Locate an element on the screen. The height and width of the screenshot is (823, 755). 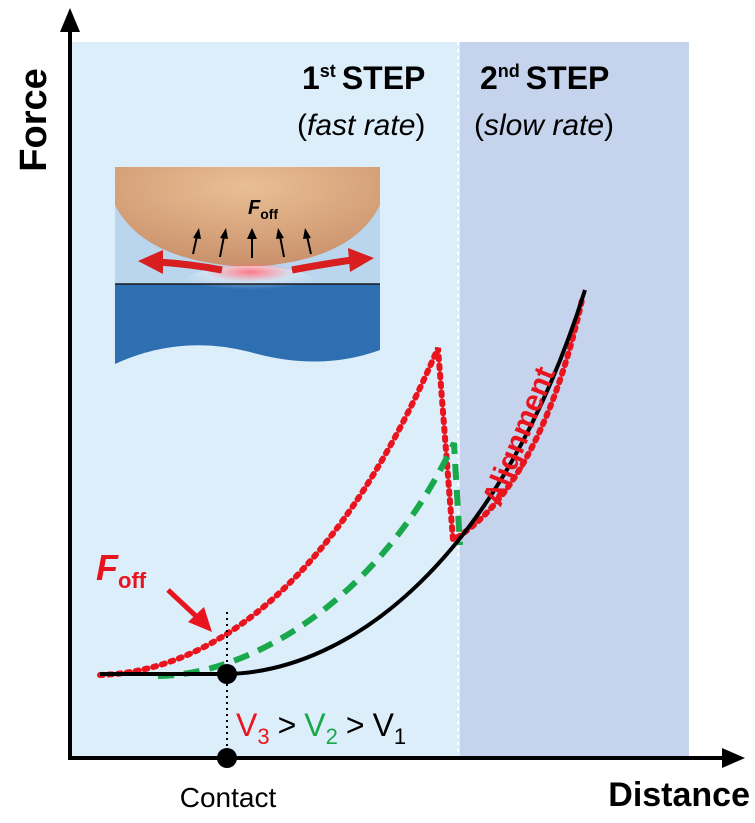
inset-left-spread-arrow is located at coordinates (190, 266).